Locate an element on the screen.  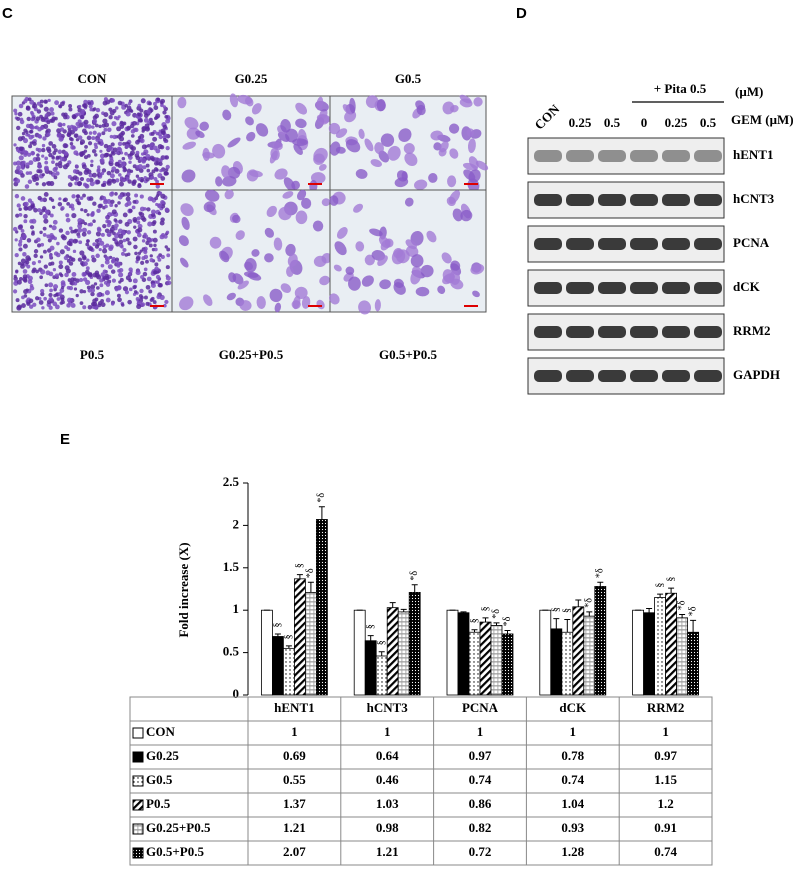
table-value: 1.15 is located at coordinates (665, 779).